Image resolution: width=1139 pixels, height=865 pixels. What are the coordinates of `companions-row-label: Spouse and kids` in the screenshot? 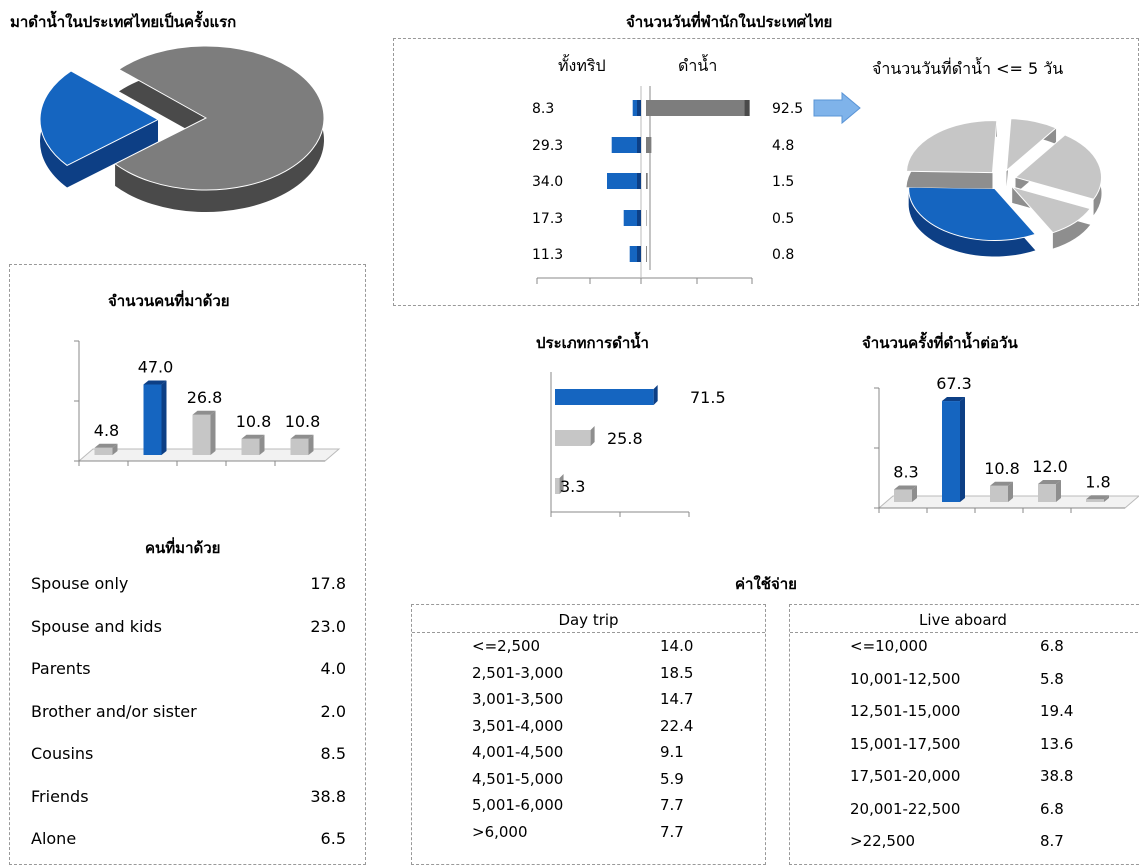 It's located at (96, 626).